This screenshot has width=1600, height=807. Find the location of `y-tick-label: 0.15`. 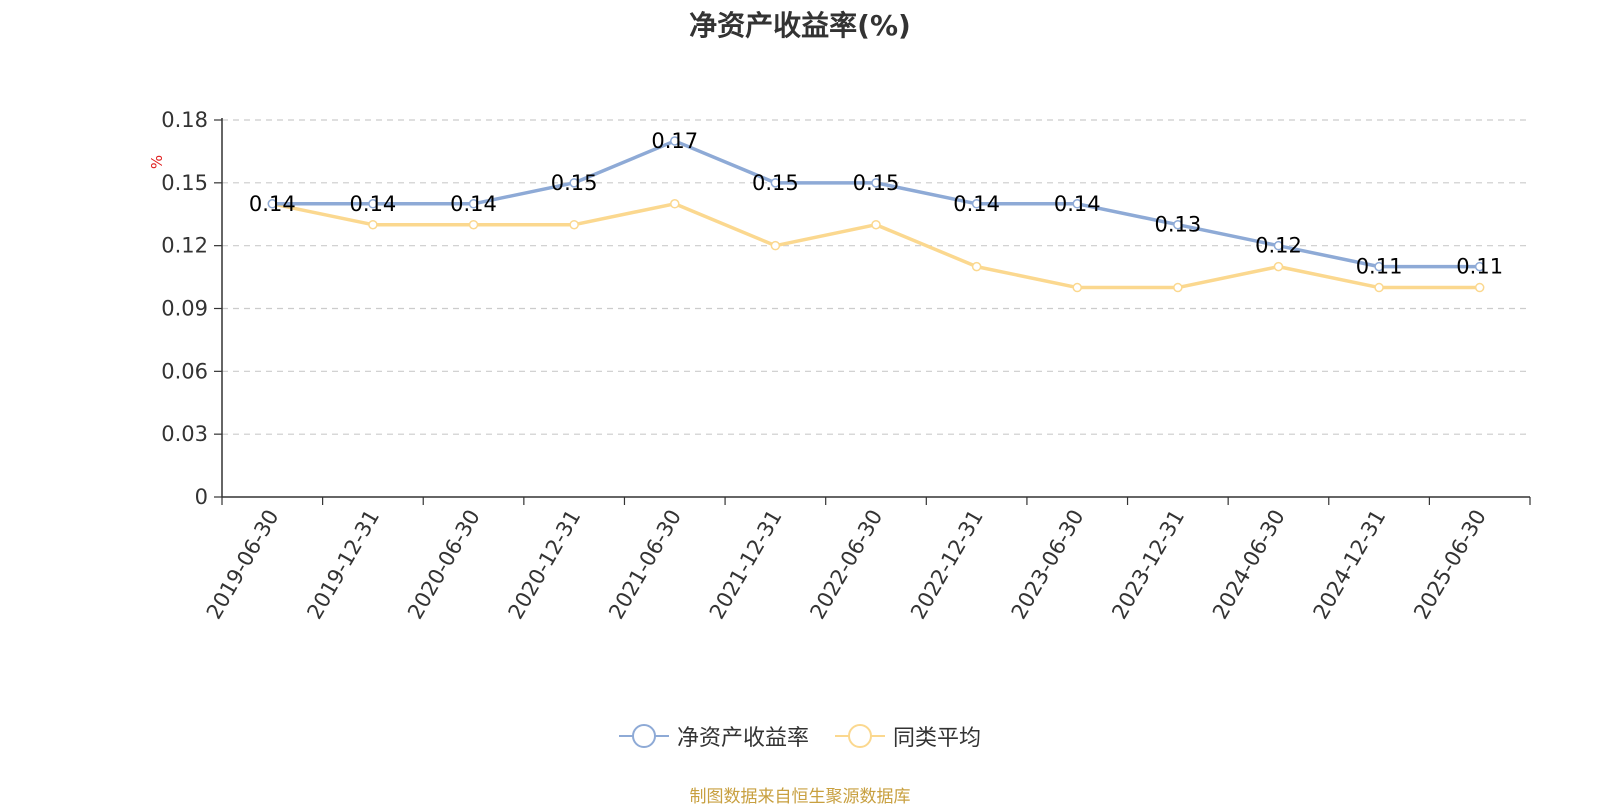

y-tick-label: 0.15 is located at coordinates (184, 183).